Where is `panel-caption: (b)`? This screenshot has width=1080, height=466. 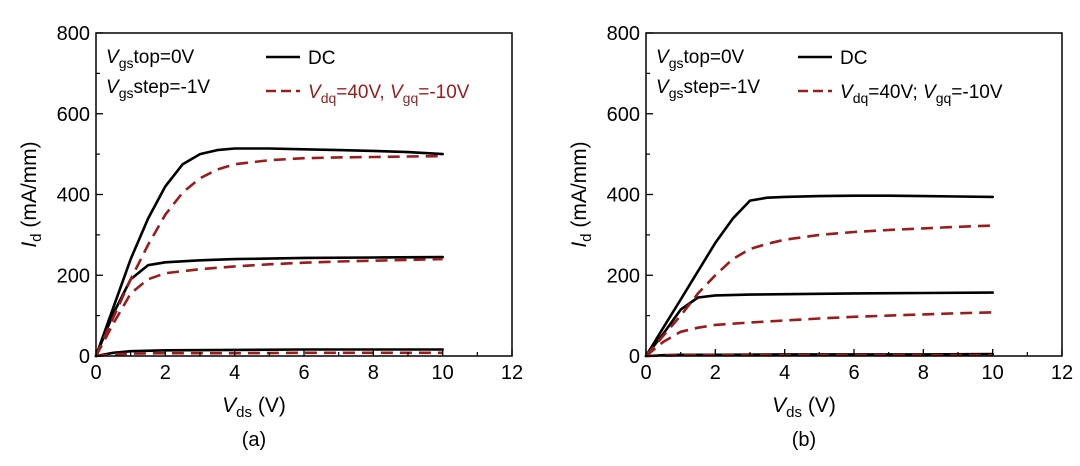
panel-caption: (b) is located at coordinates (804, 440).